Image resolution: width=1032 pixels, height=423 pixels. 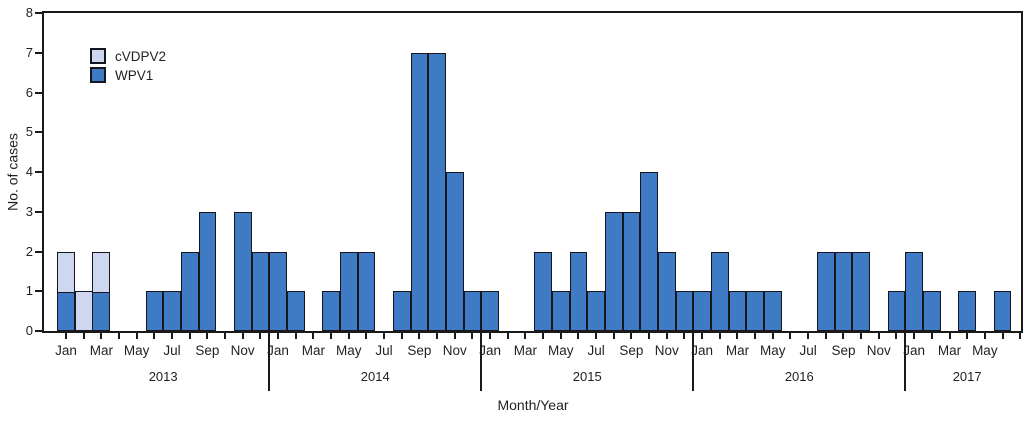 I want to click on chart-legend: cVDPV2 WPV1, so click(x=128, y=65).